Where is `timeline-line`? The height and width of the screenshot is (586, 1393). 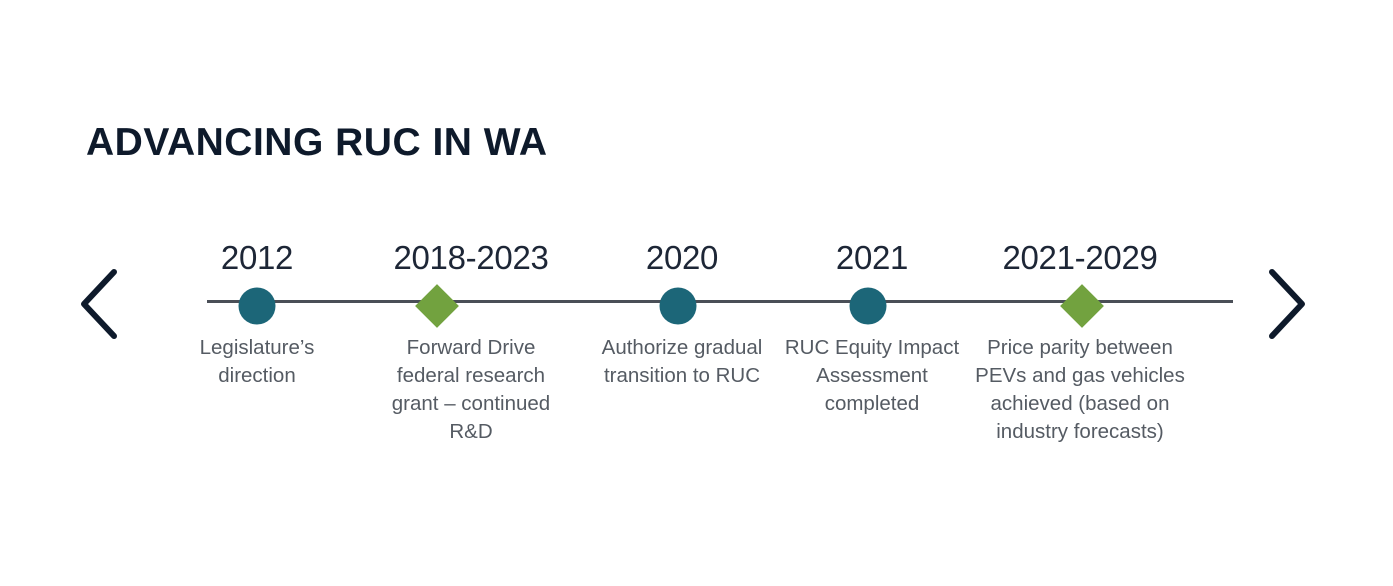
timeline-line is located at coordinates (720, 301).